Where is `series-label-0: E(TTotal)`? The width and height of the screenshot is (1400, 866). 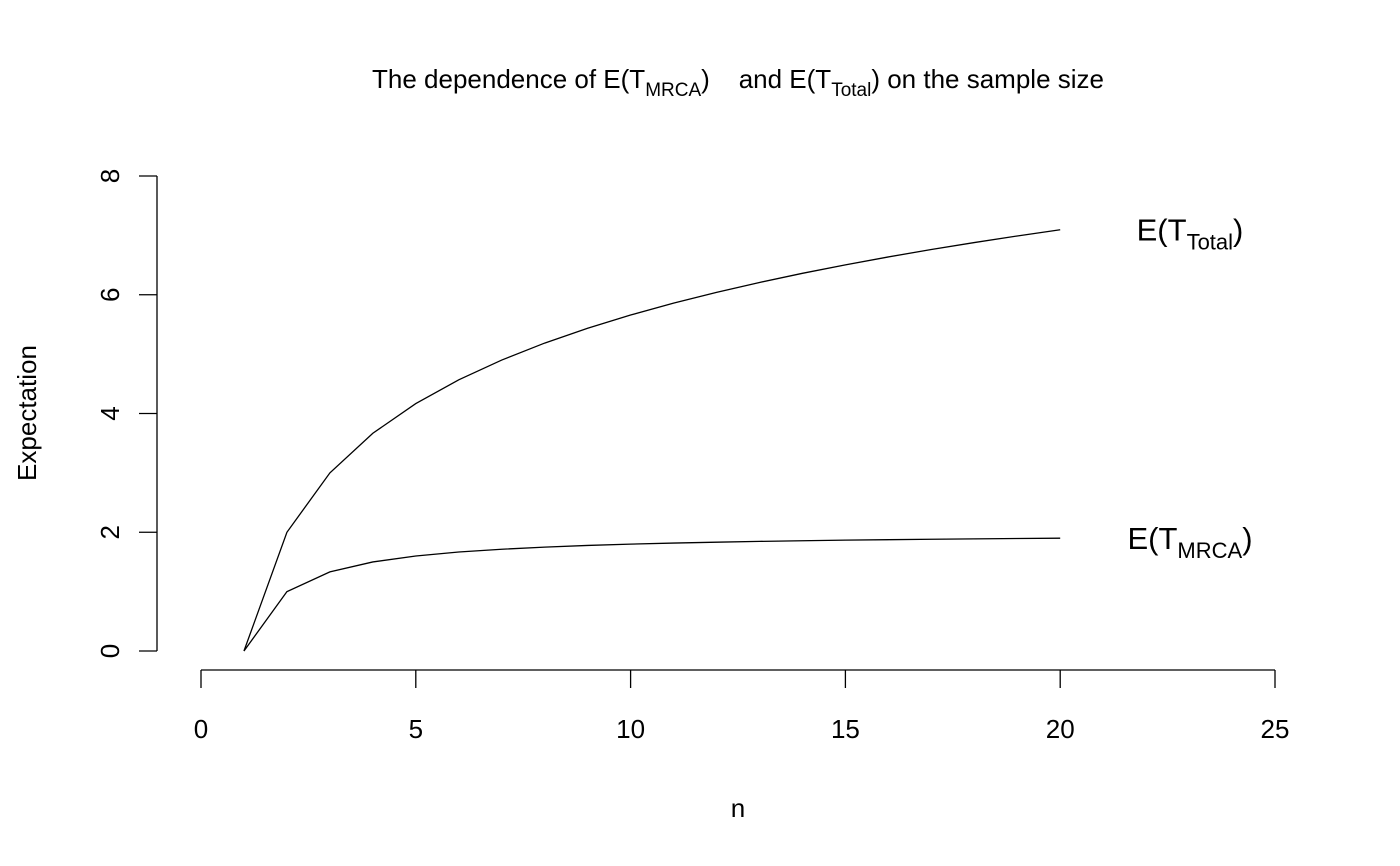
series-label-0: E(TTotal) is located at coordinates (1190, 234).